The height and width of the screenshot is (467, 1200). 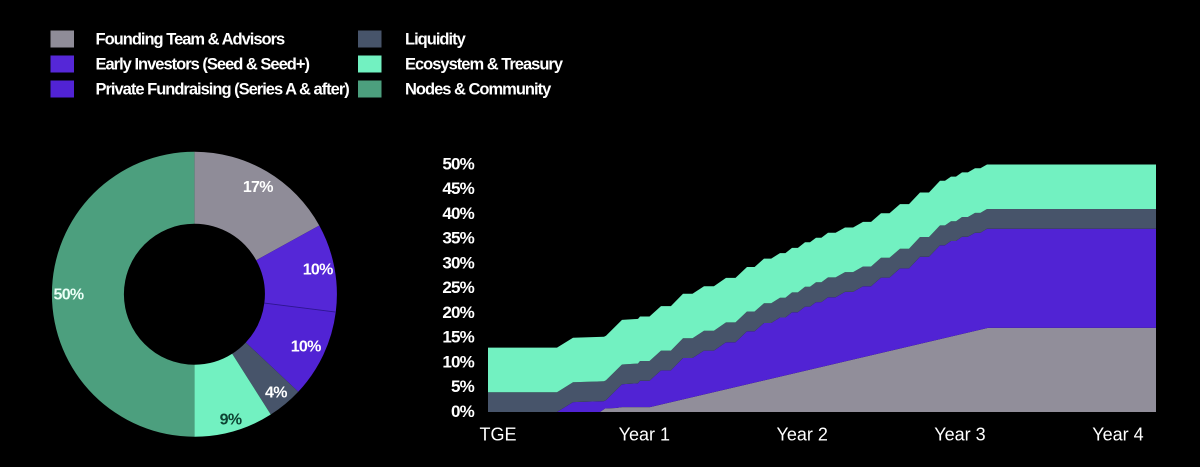 What do you see at coordinates (458, 238) in the screenshot?
I see `svg-text: 35%` at bounding box center [458, 238].